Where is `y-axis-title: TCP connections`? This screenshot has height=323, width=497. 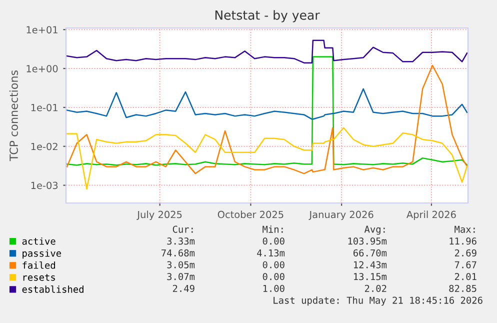 y-axis-title: TCP connections is located at coordinates (13, 116).